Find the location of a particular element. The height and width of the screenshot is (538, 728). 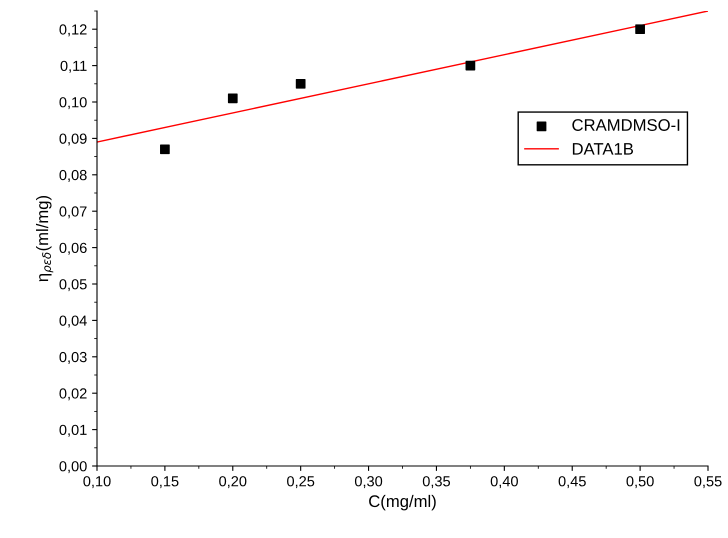

x-axis-title: C(mg/ml) is located at coordinates (402, 502).